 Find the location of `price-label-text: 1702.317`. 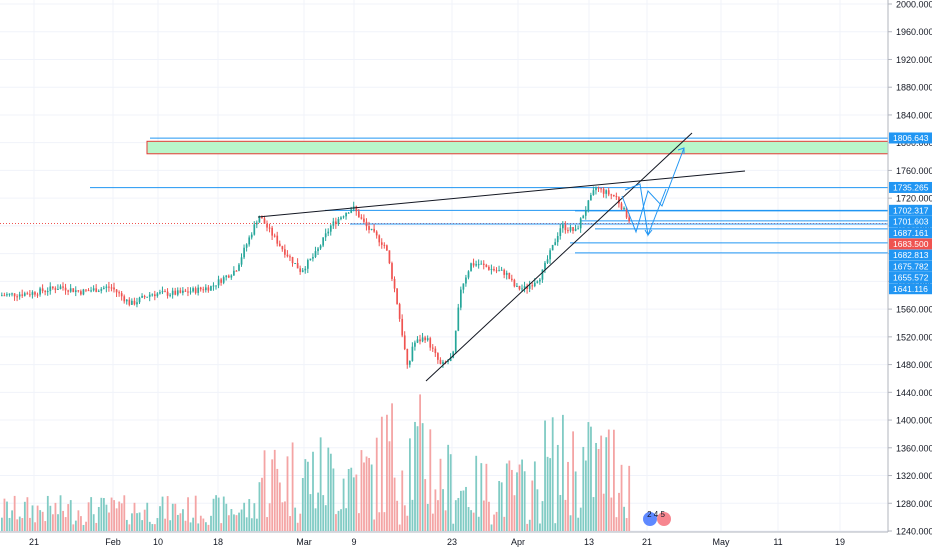

price-label-text: 1702.317 is located at coordinates (911, 210).